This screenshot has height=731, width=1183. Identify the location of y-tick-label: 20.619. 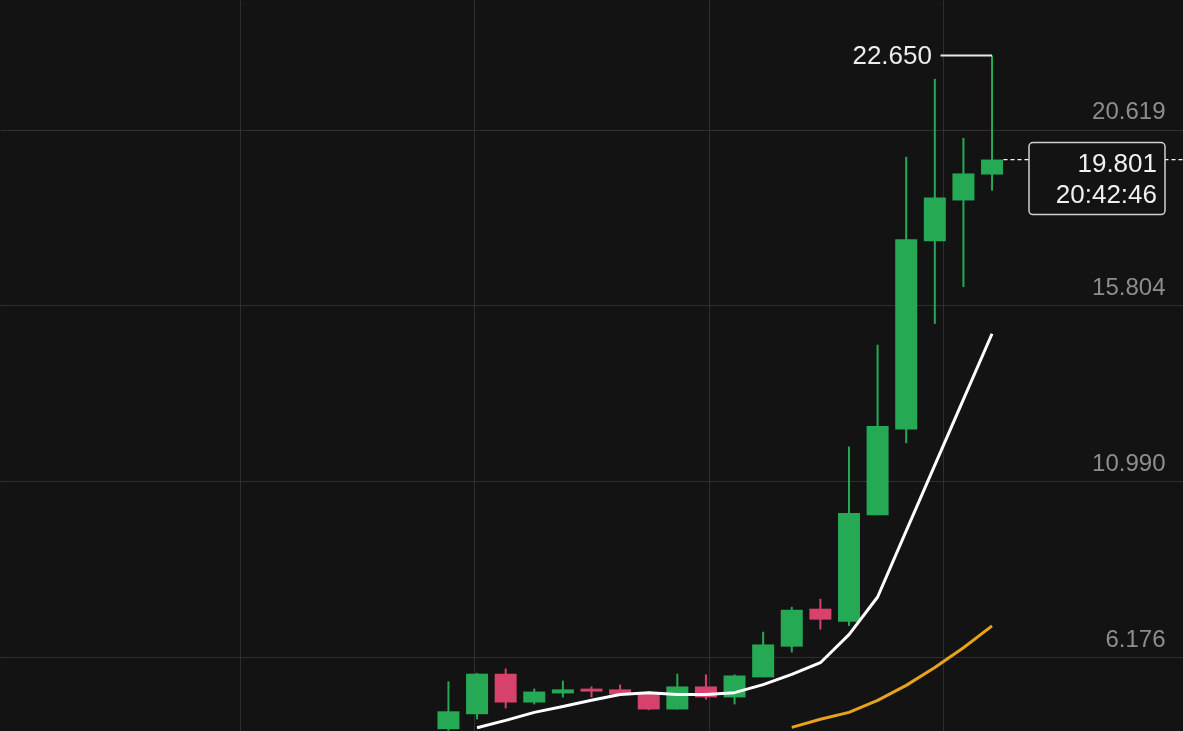
(1129, 111).